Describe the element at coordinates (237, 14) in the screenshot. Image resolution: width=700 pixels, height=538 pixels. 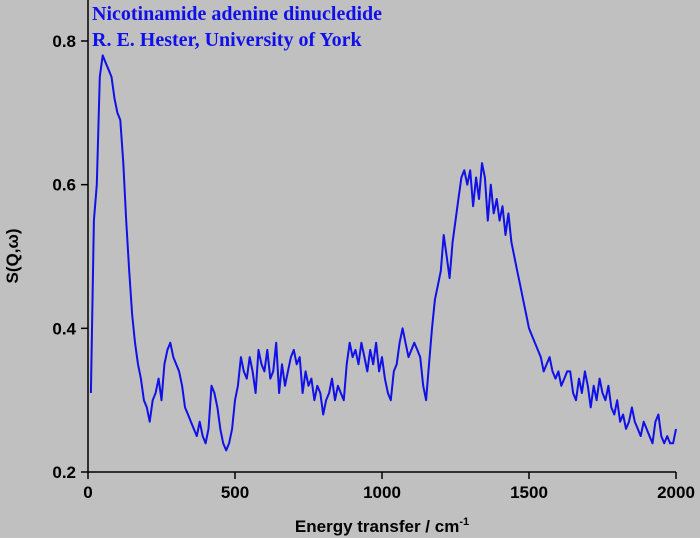
I see `chart-title: Nicotinamide adenine dinucledide` at that location.